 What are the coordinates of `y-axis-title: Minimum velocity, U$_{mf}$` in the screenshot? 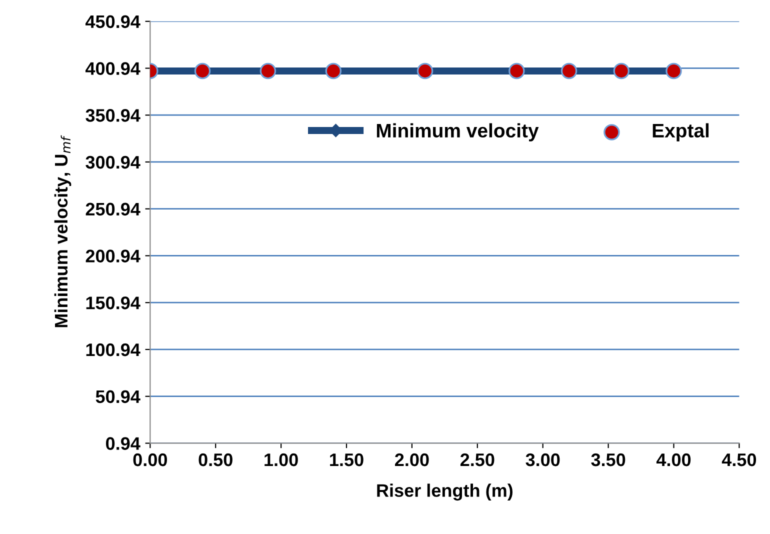 It's located at (63, 231).